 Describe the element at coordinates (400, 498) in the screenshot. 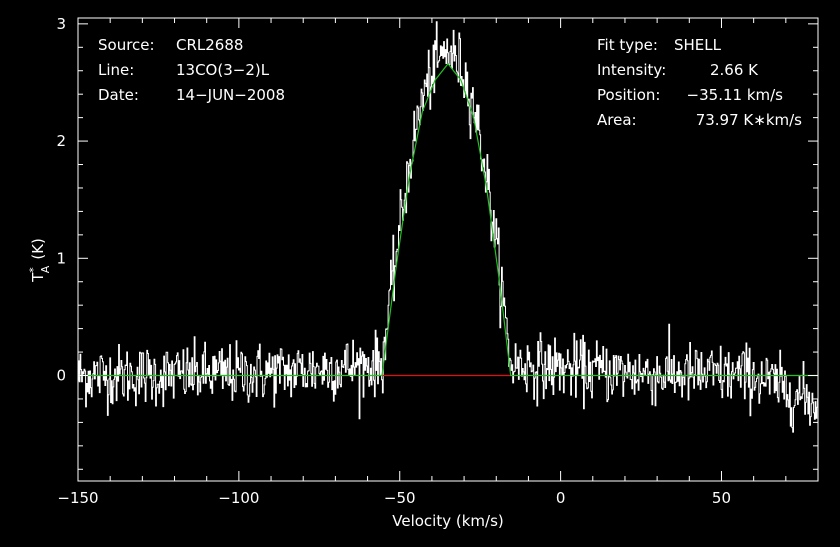

I see `x-tick-label: −50` at that location.